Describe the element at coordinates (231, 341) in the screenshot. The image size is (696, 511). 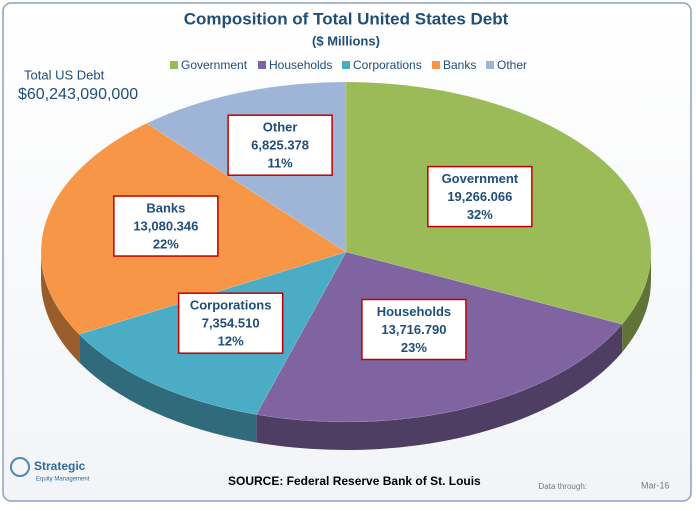
I see `label-percent: 12%` at that location.